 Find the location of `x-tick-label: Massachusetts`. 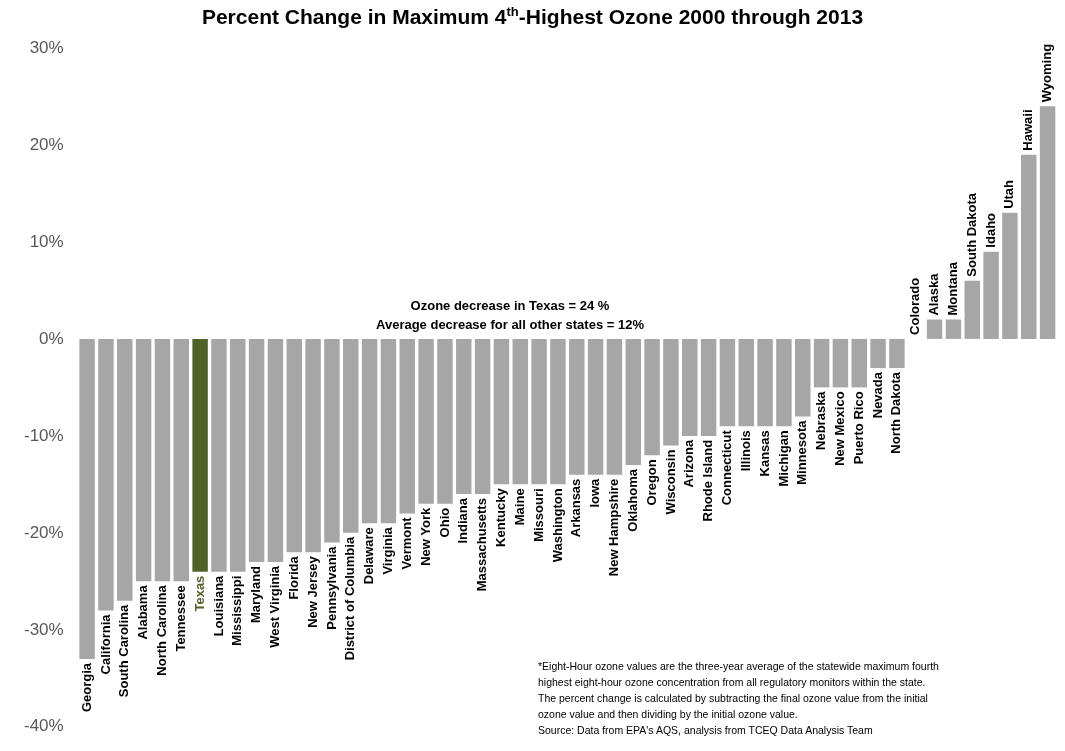

x-tick-label: Massachusetts is located at coordinates (482, 545).